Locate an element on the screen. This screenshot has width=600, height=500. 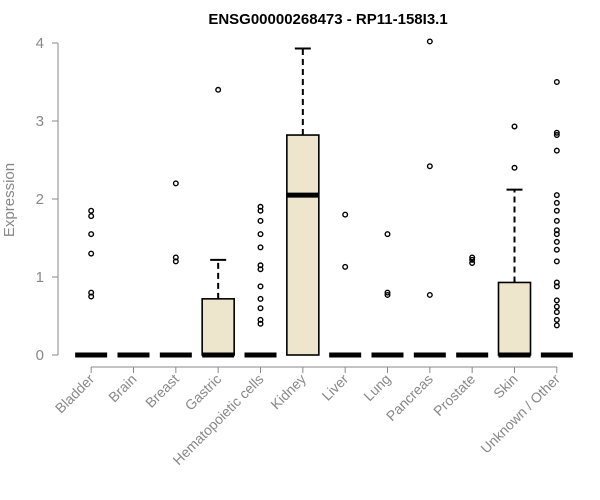
box-lung is located at coordinates (387, 294).